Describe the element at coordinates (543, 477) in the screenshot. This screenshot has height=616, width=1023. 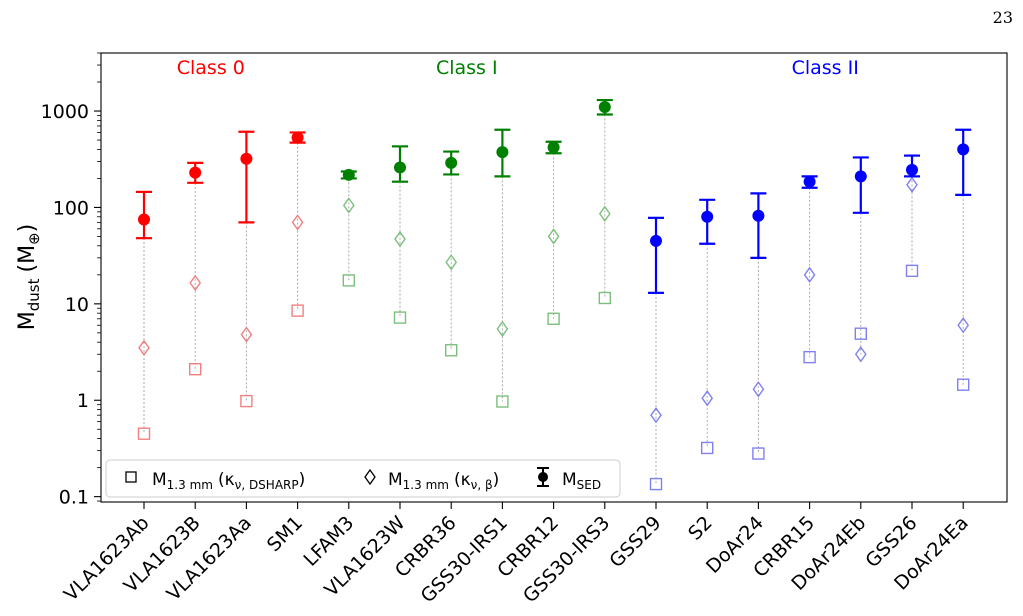
I see `legend-sed-marker` at that location.